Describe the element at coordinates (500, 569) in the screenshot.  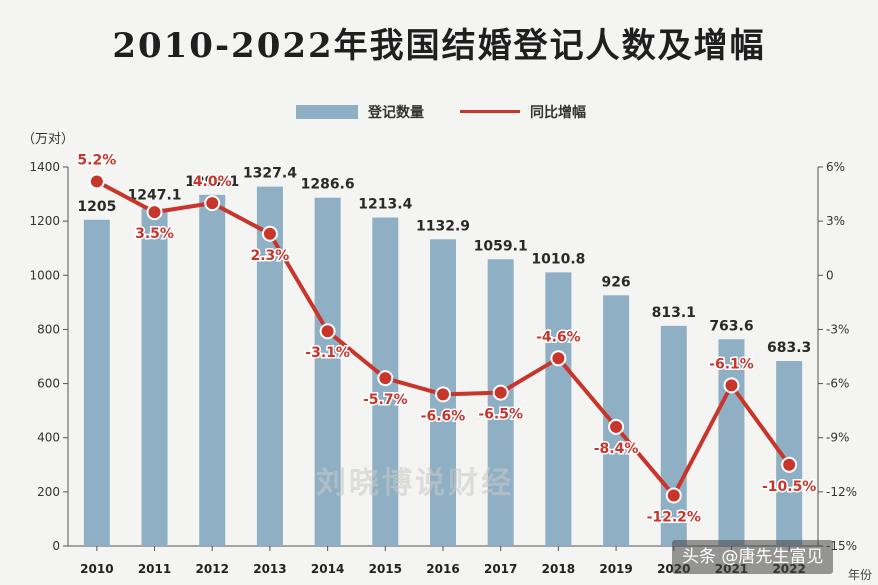
I see `x-tick-label: 2017` at that location.